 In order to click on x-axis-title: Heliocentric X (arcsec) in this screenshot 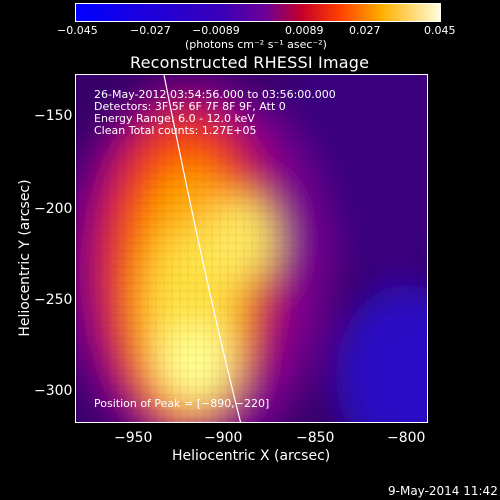, I will do `click(251, 456)`.